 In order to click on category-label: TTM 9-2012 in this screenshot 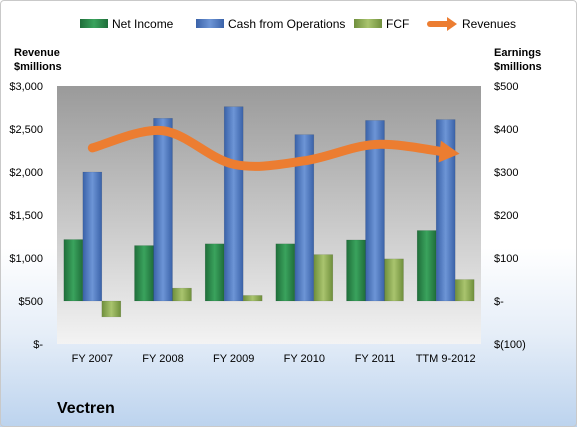, I will do `click(446, 359)`.